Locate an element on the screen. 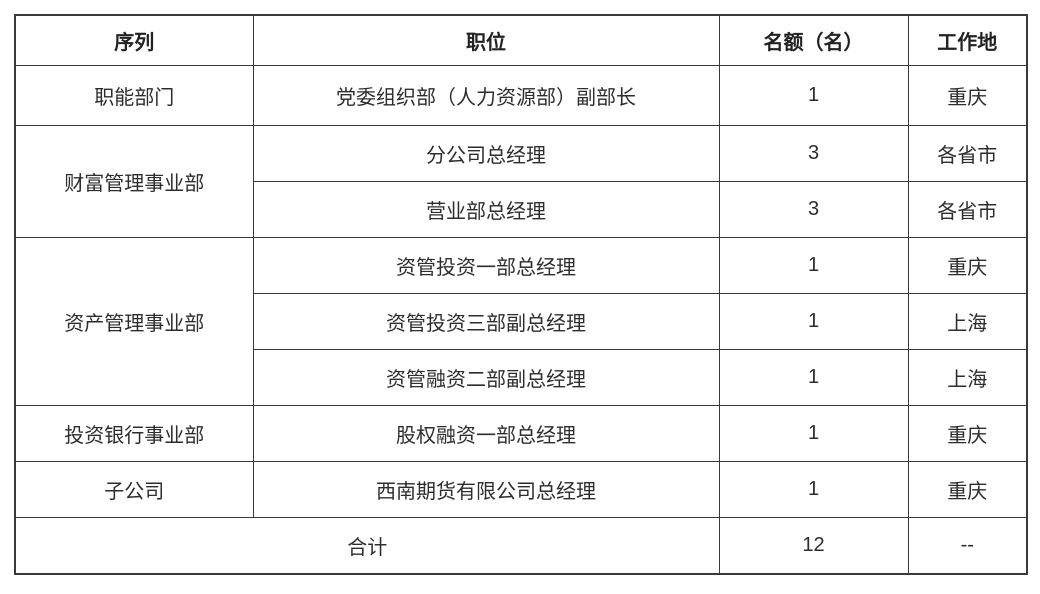 This screenshot has width=1040, height=594. cell-position: 资管投资三部副总经理 is located at coordinates (486, 321).